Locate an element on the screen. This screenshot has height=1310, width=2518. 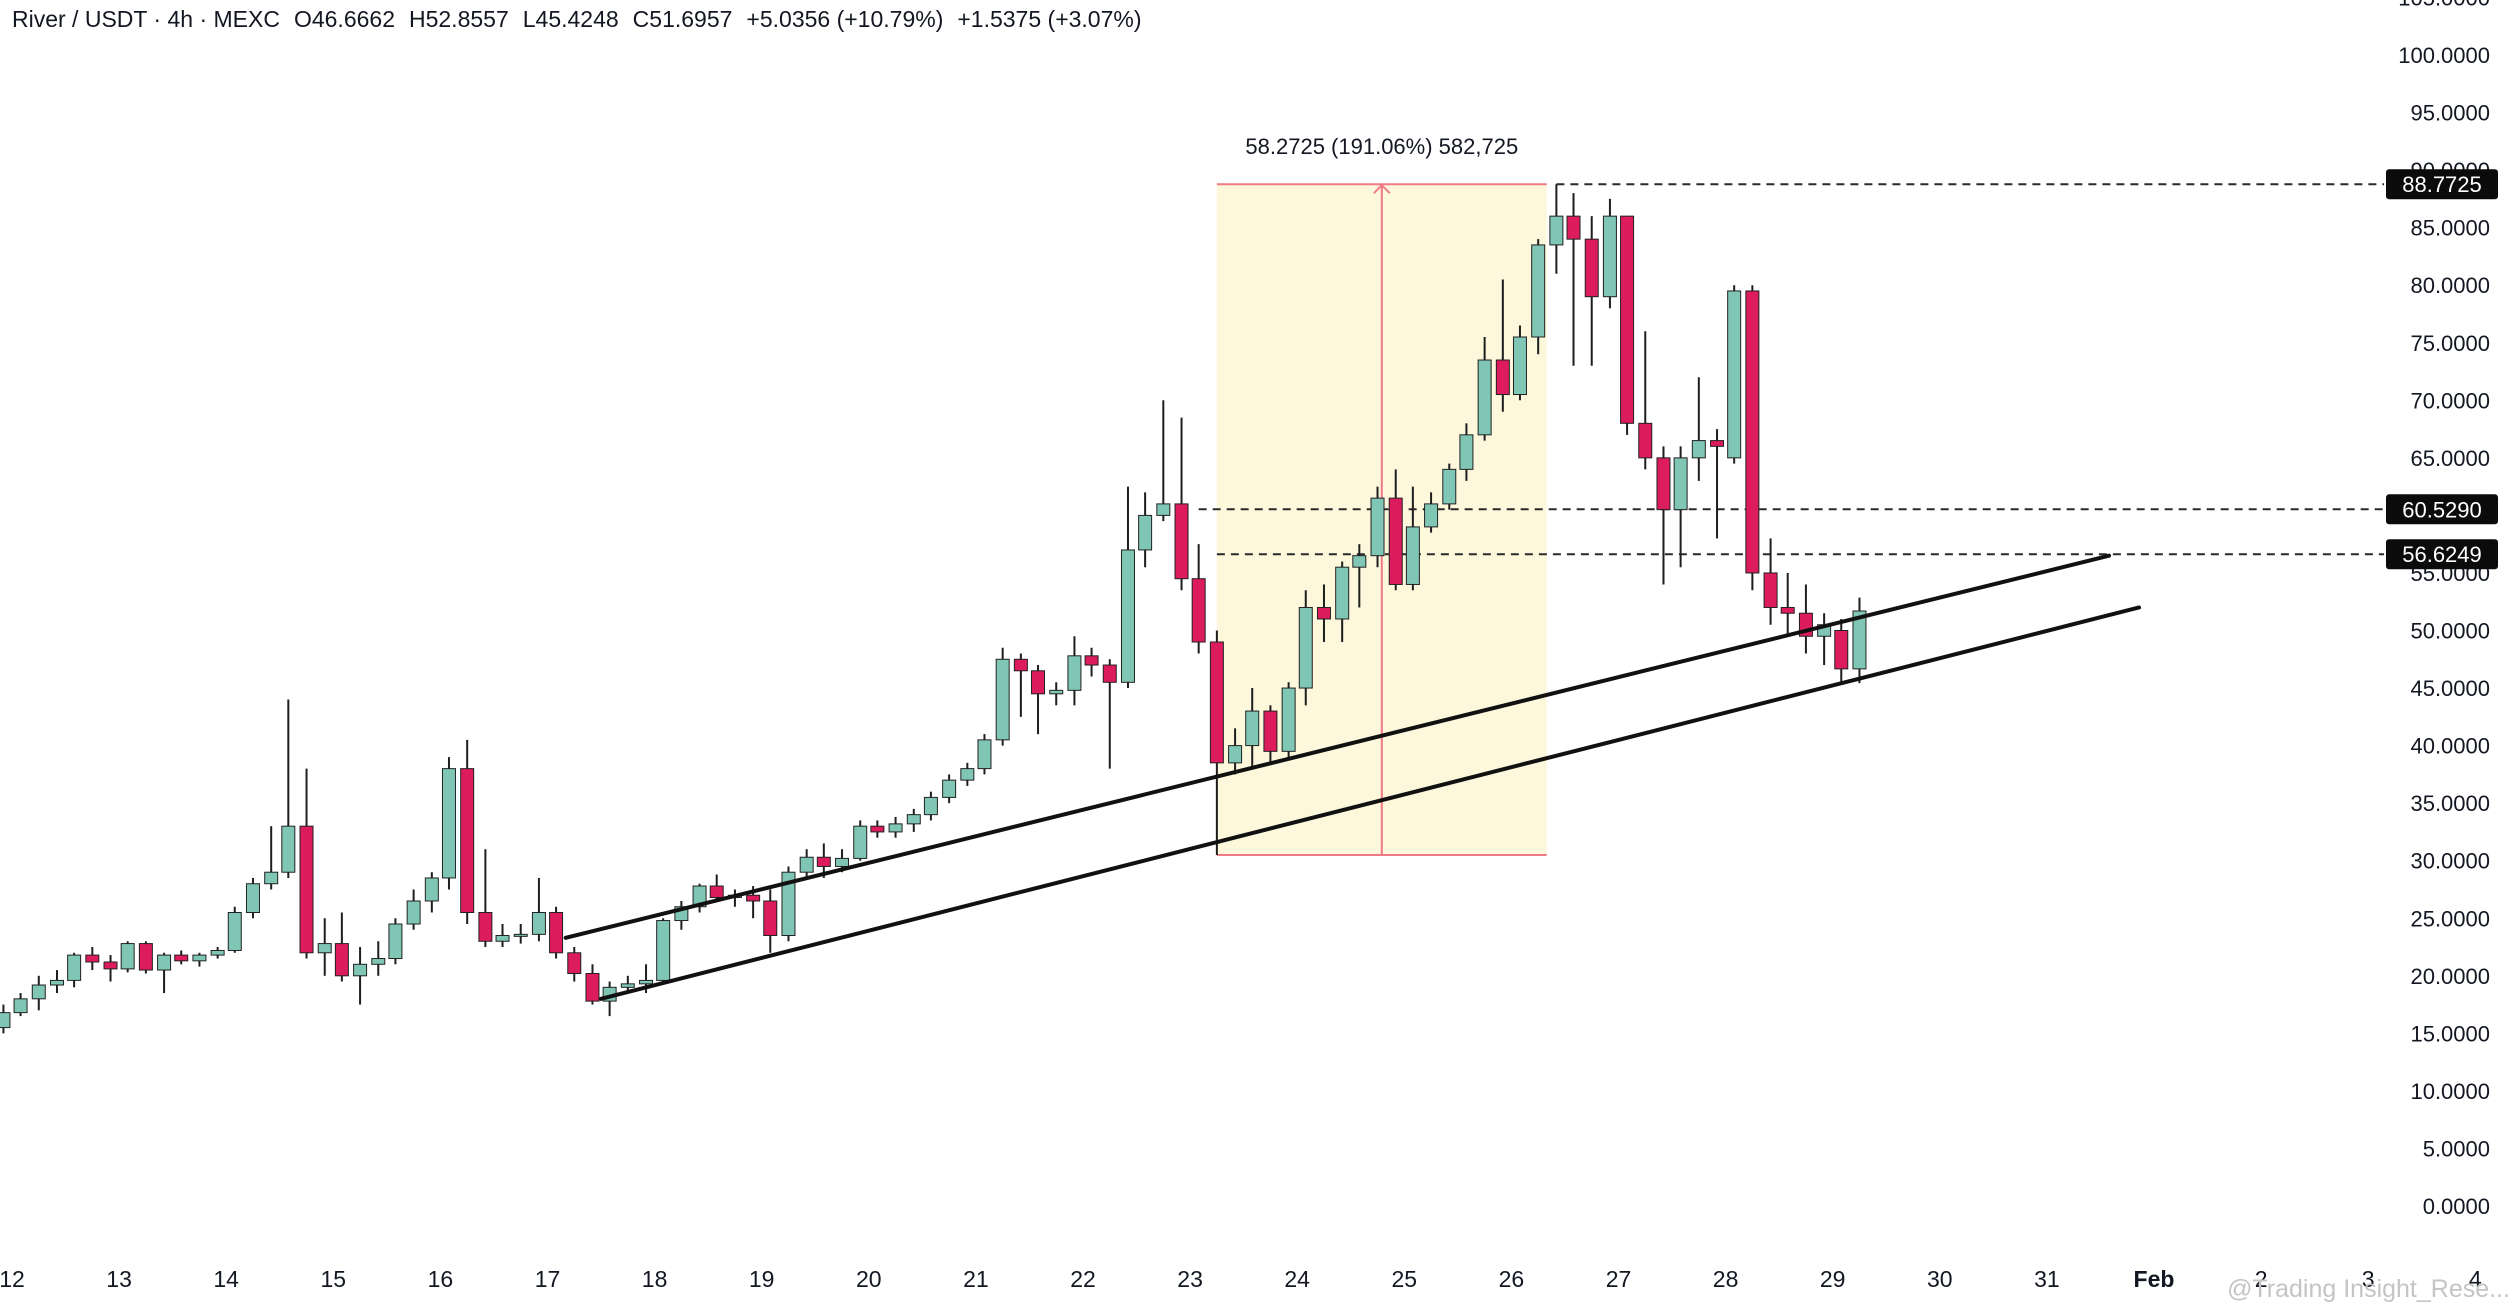
price-tick-label: 80.0000 is located at coordinates (2450, 285).